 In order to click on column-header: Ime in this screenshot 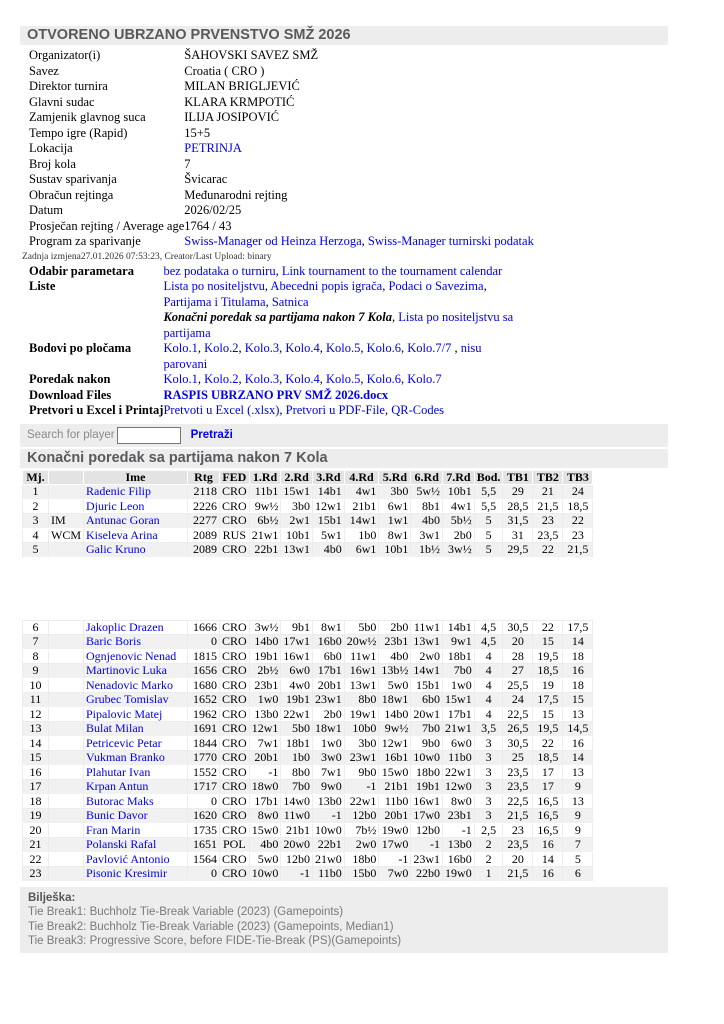, I will do `click(135, 477)`.